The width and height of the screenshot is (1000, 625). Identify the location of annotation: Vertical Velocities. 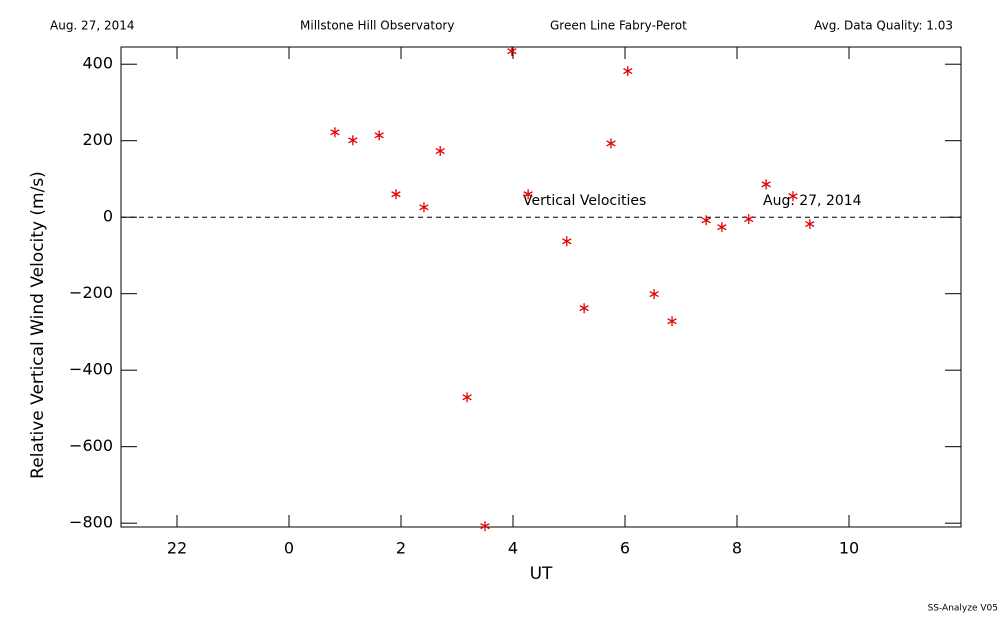
(584, 201).